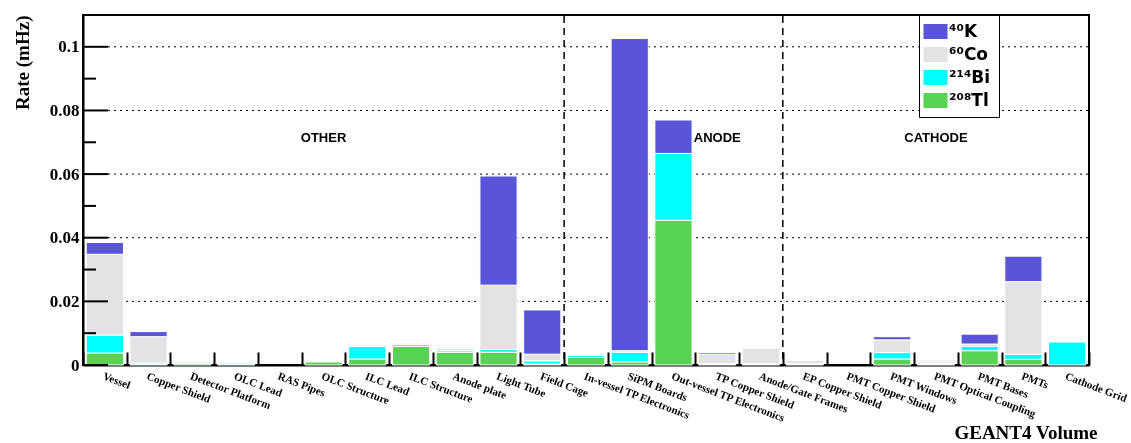  I want to click on annotation: ANODE, so click(717, 137).